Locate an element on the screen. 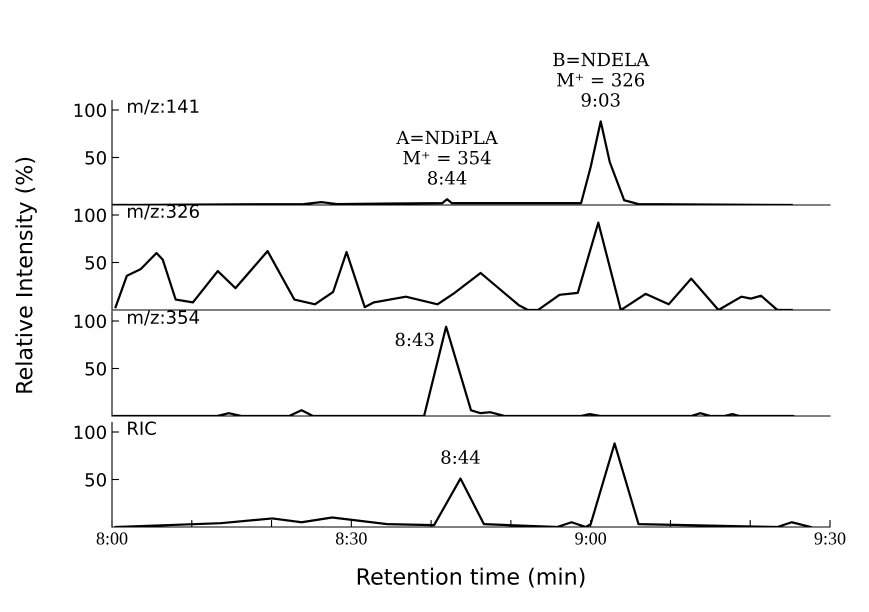  x-axis-title: Retention time (min) is located at coordinates (471, 578).